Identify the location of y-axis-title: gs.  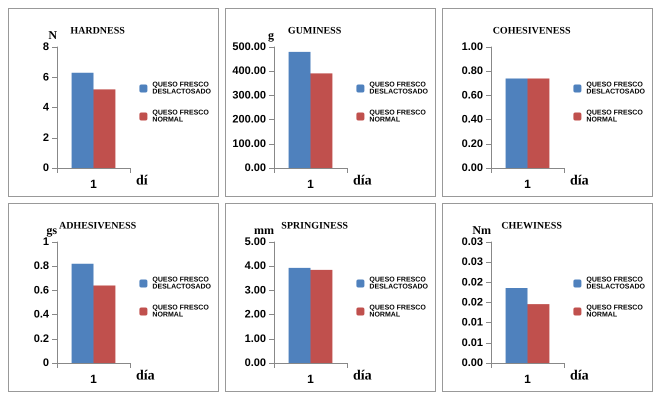
(52, 230).